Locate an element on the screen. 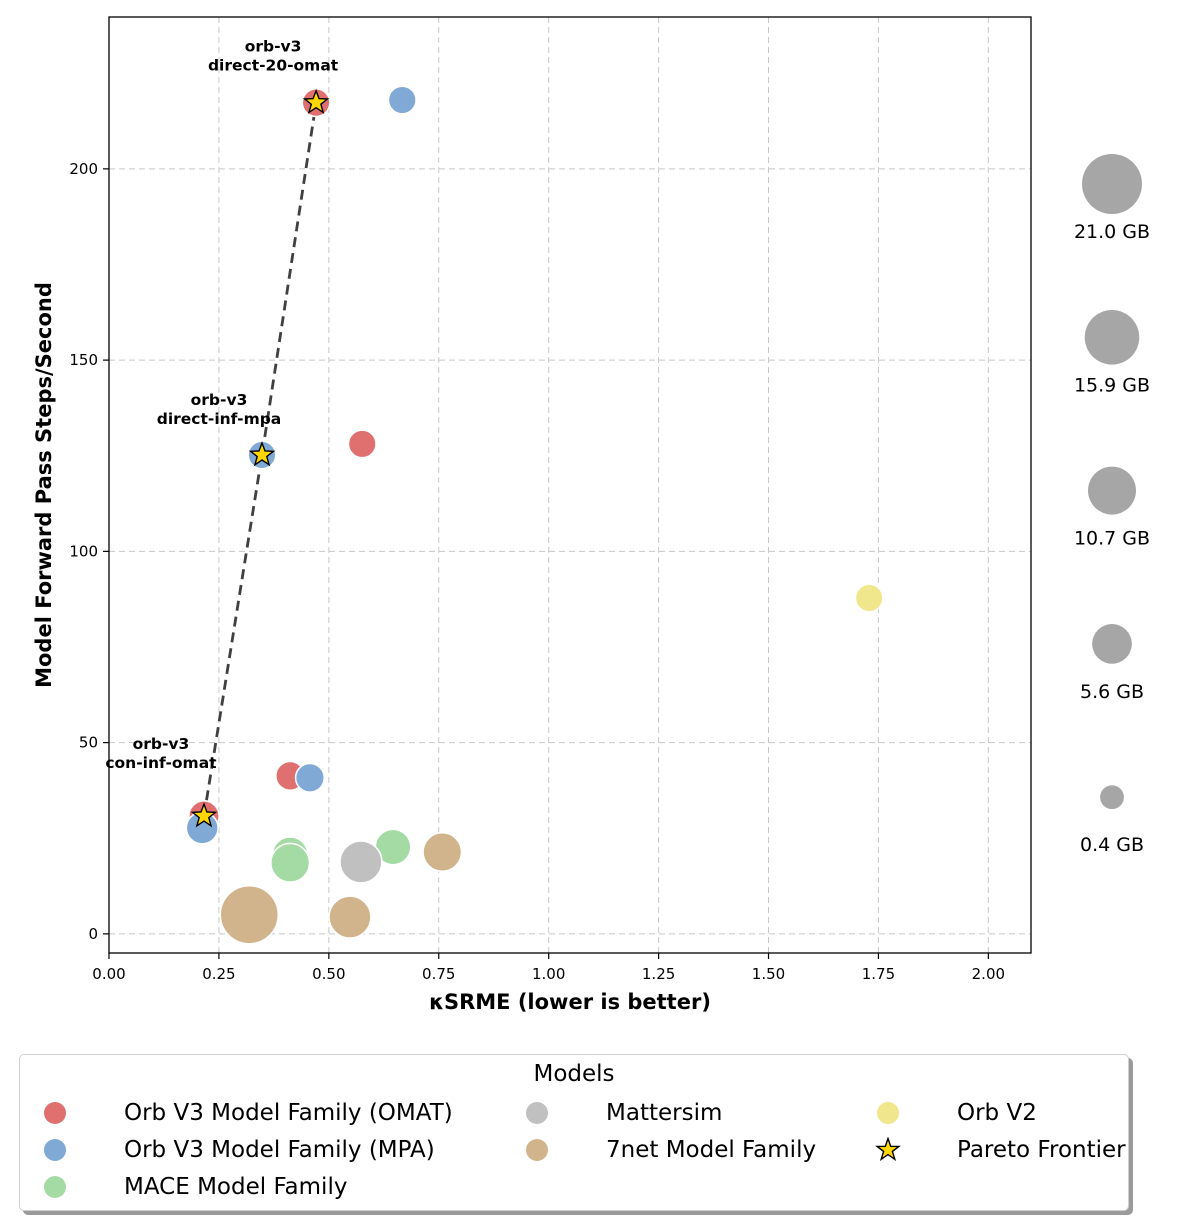  data-point-orb-v3-model-family-omat is located at coordinates (362, 444).